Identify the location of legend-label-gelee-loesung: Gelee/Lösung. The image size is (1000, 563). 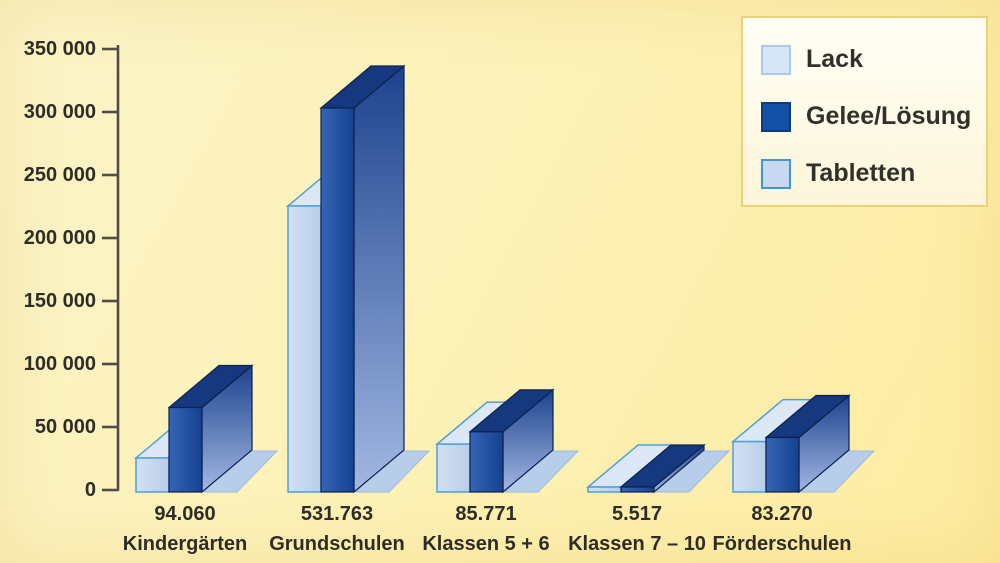
(889, 116).